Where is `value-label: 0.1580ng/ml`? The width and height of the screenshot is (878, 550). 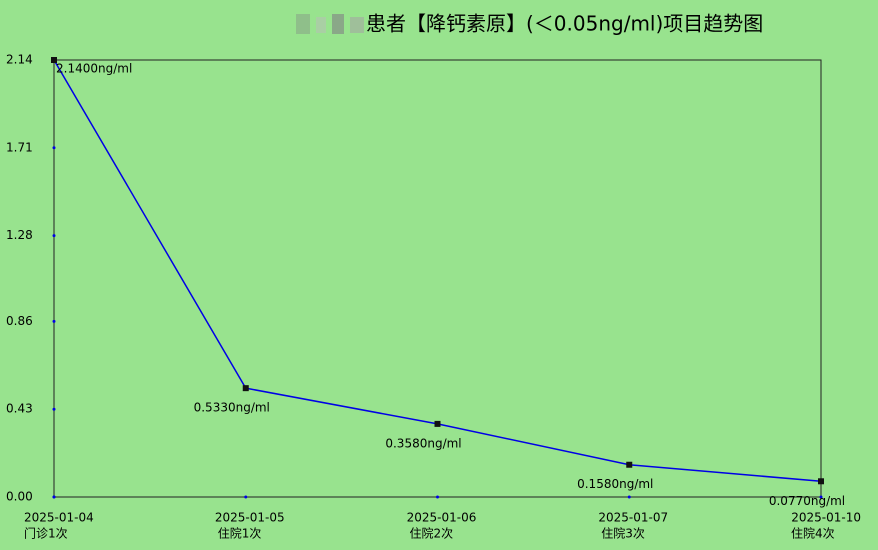
value-label: 0.1580ng/ml is located at coordinates (615, 484).